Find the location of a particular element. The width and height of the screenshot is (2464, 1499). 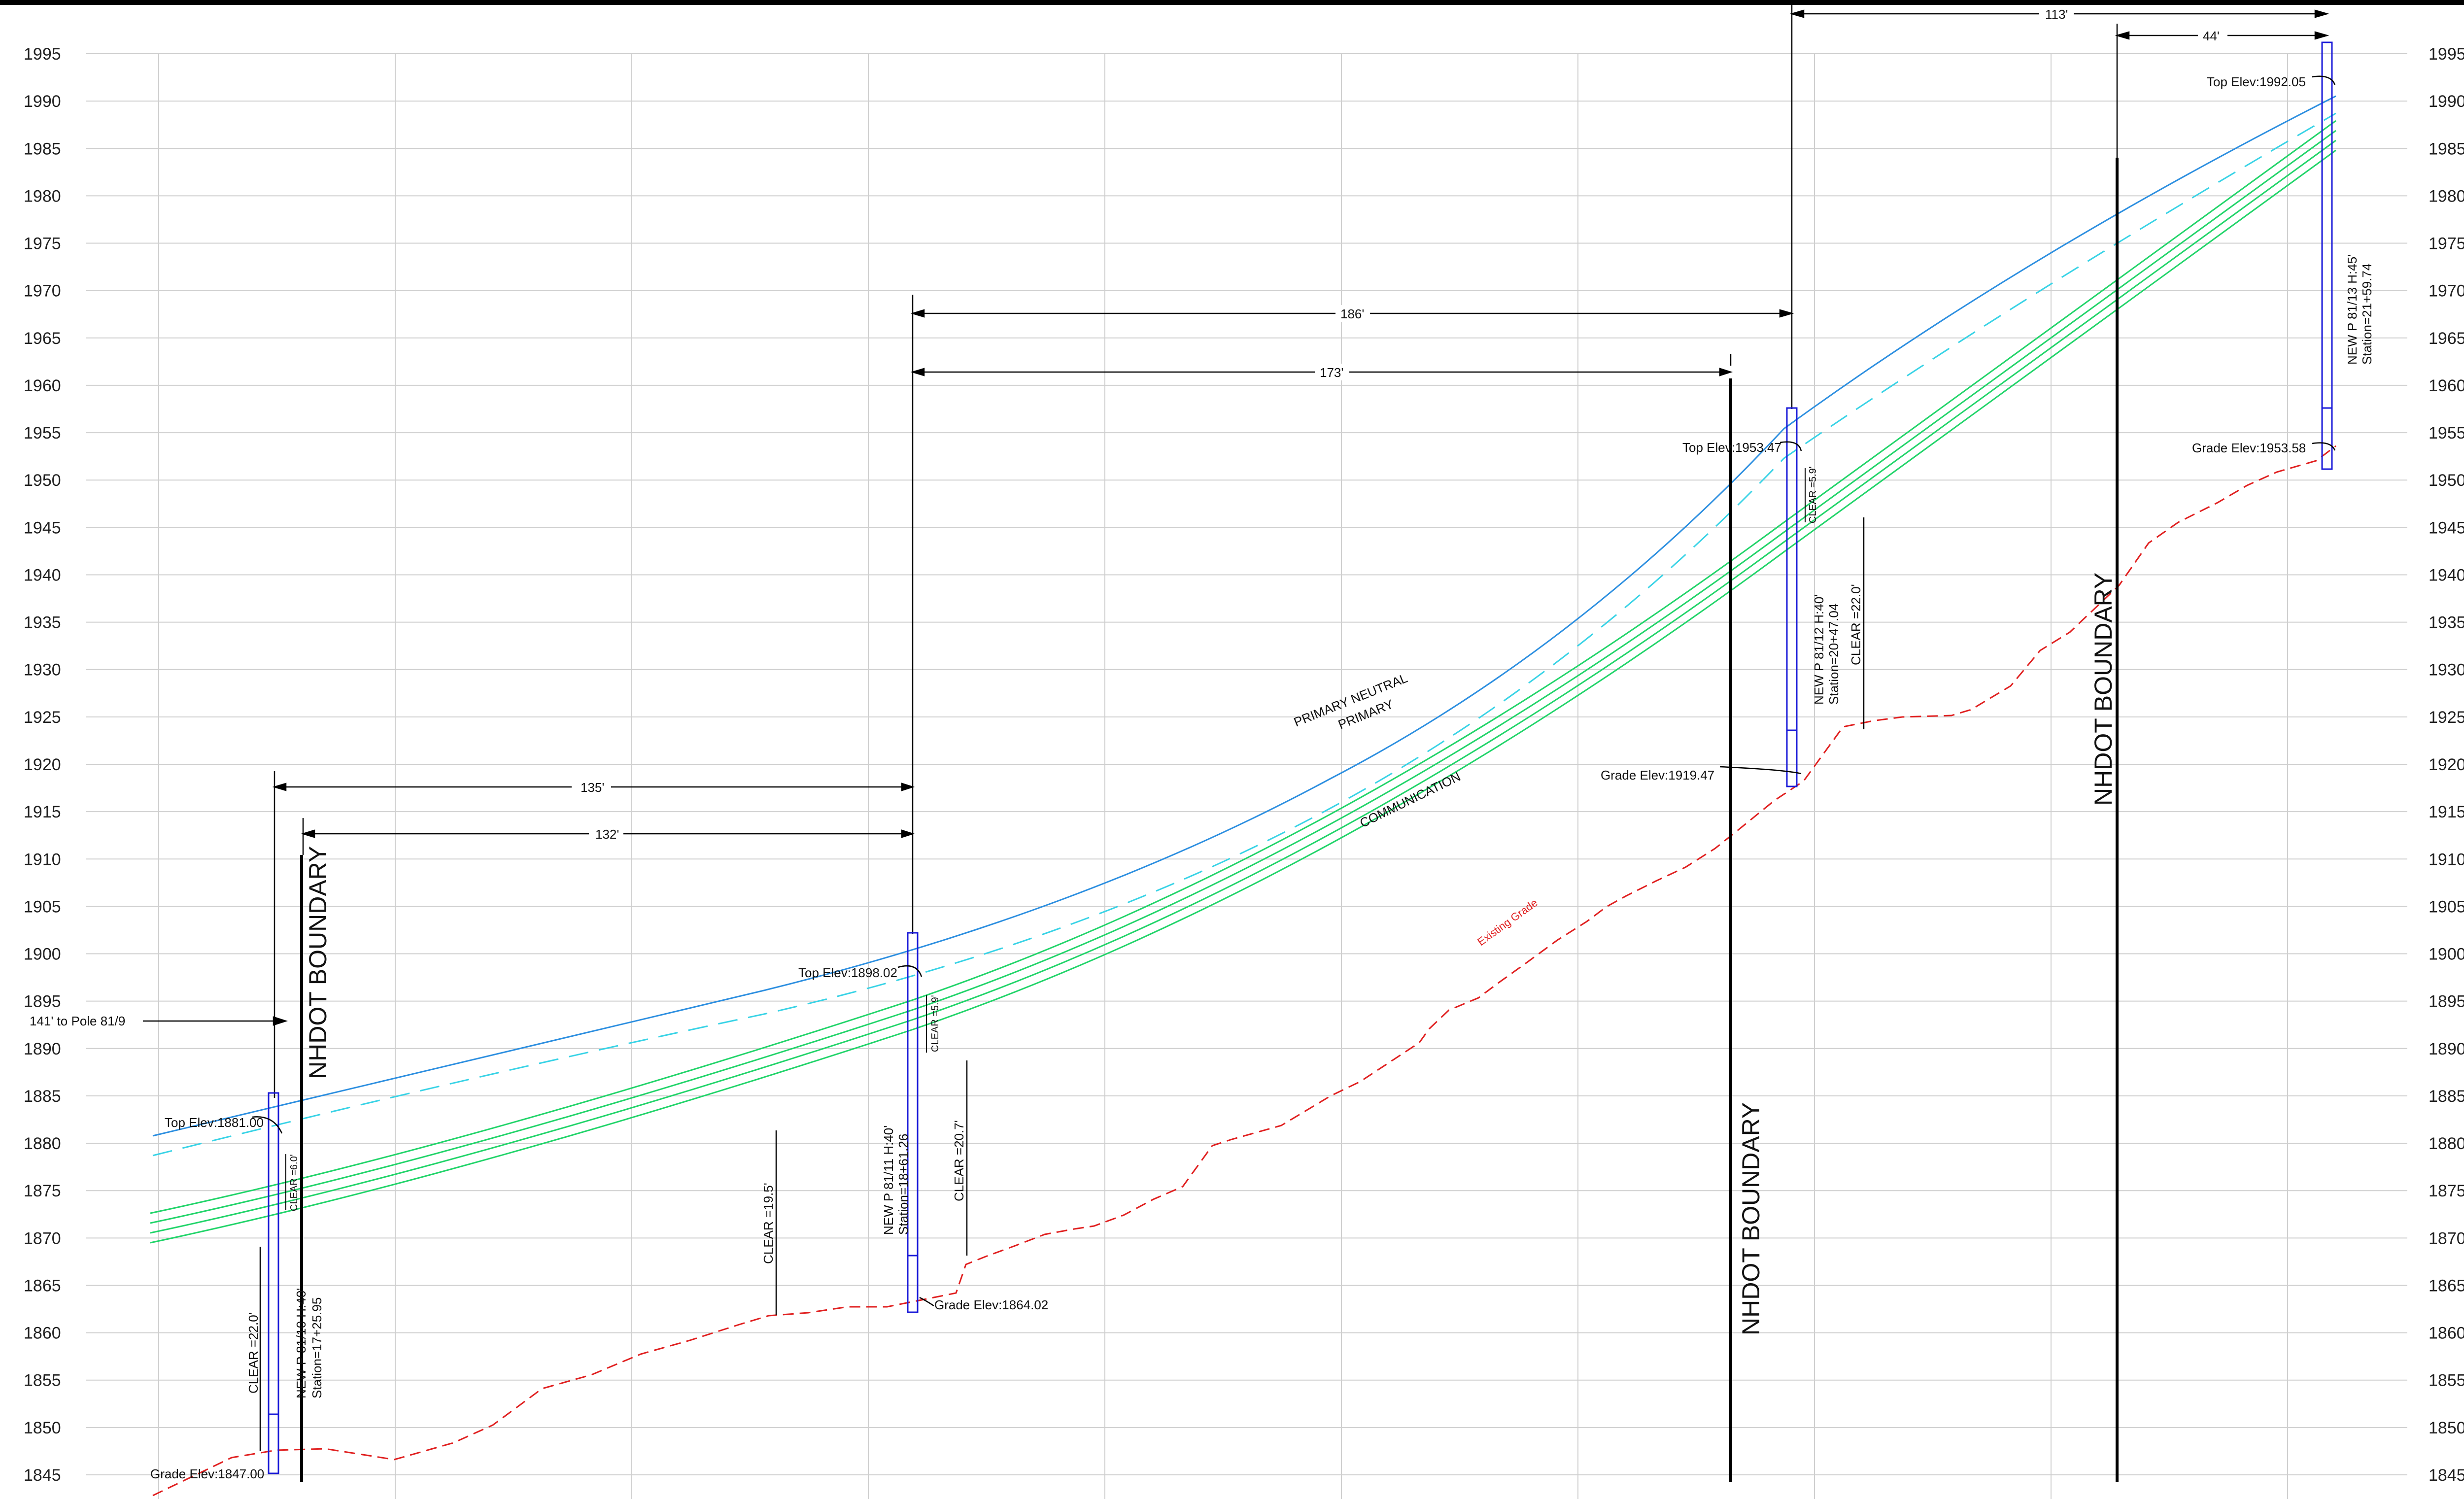

axis-tick-left-1940: 1940 is located at coordinates (42, 575).